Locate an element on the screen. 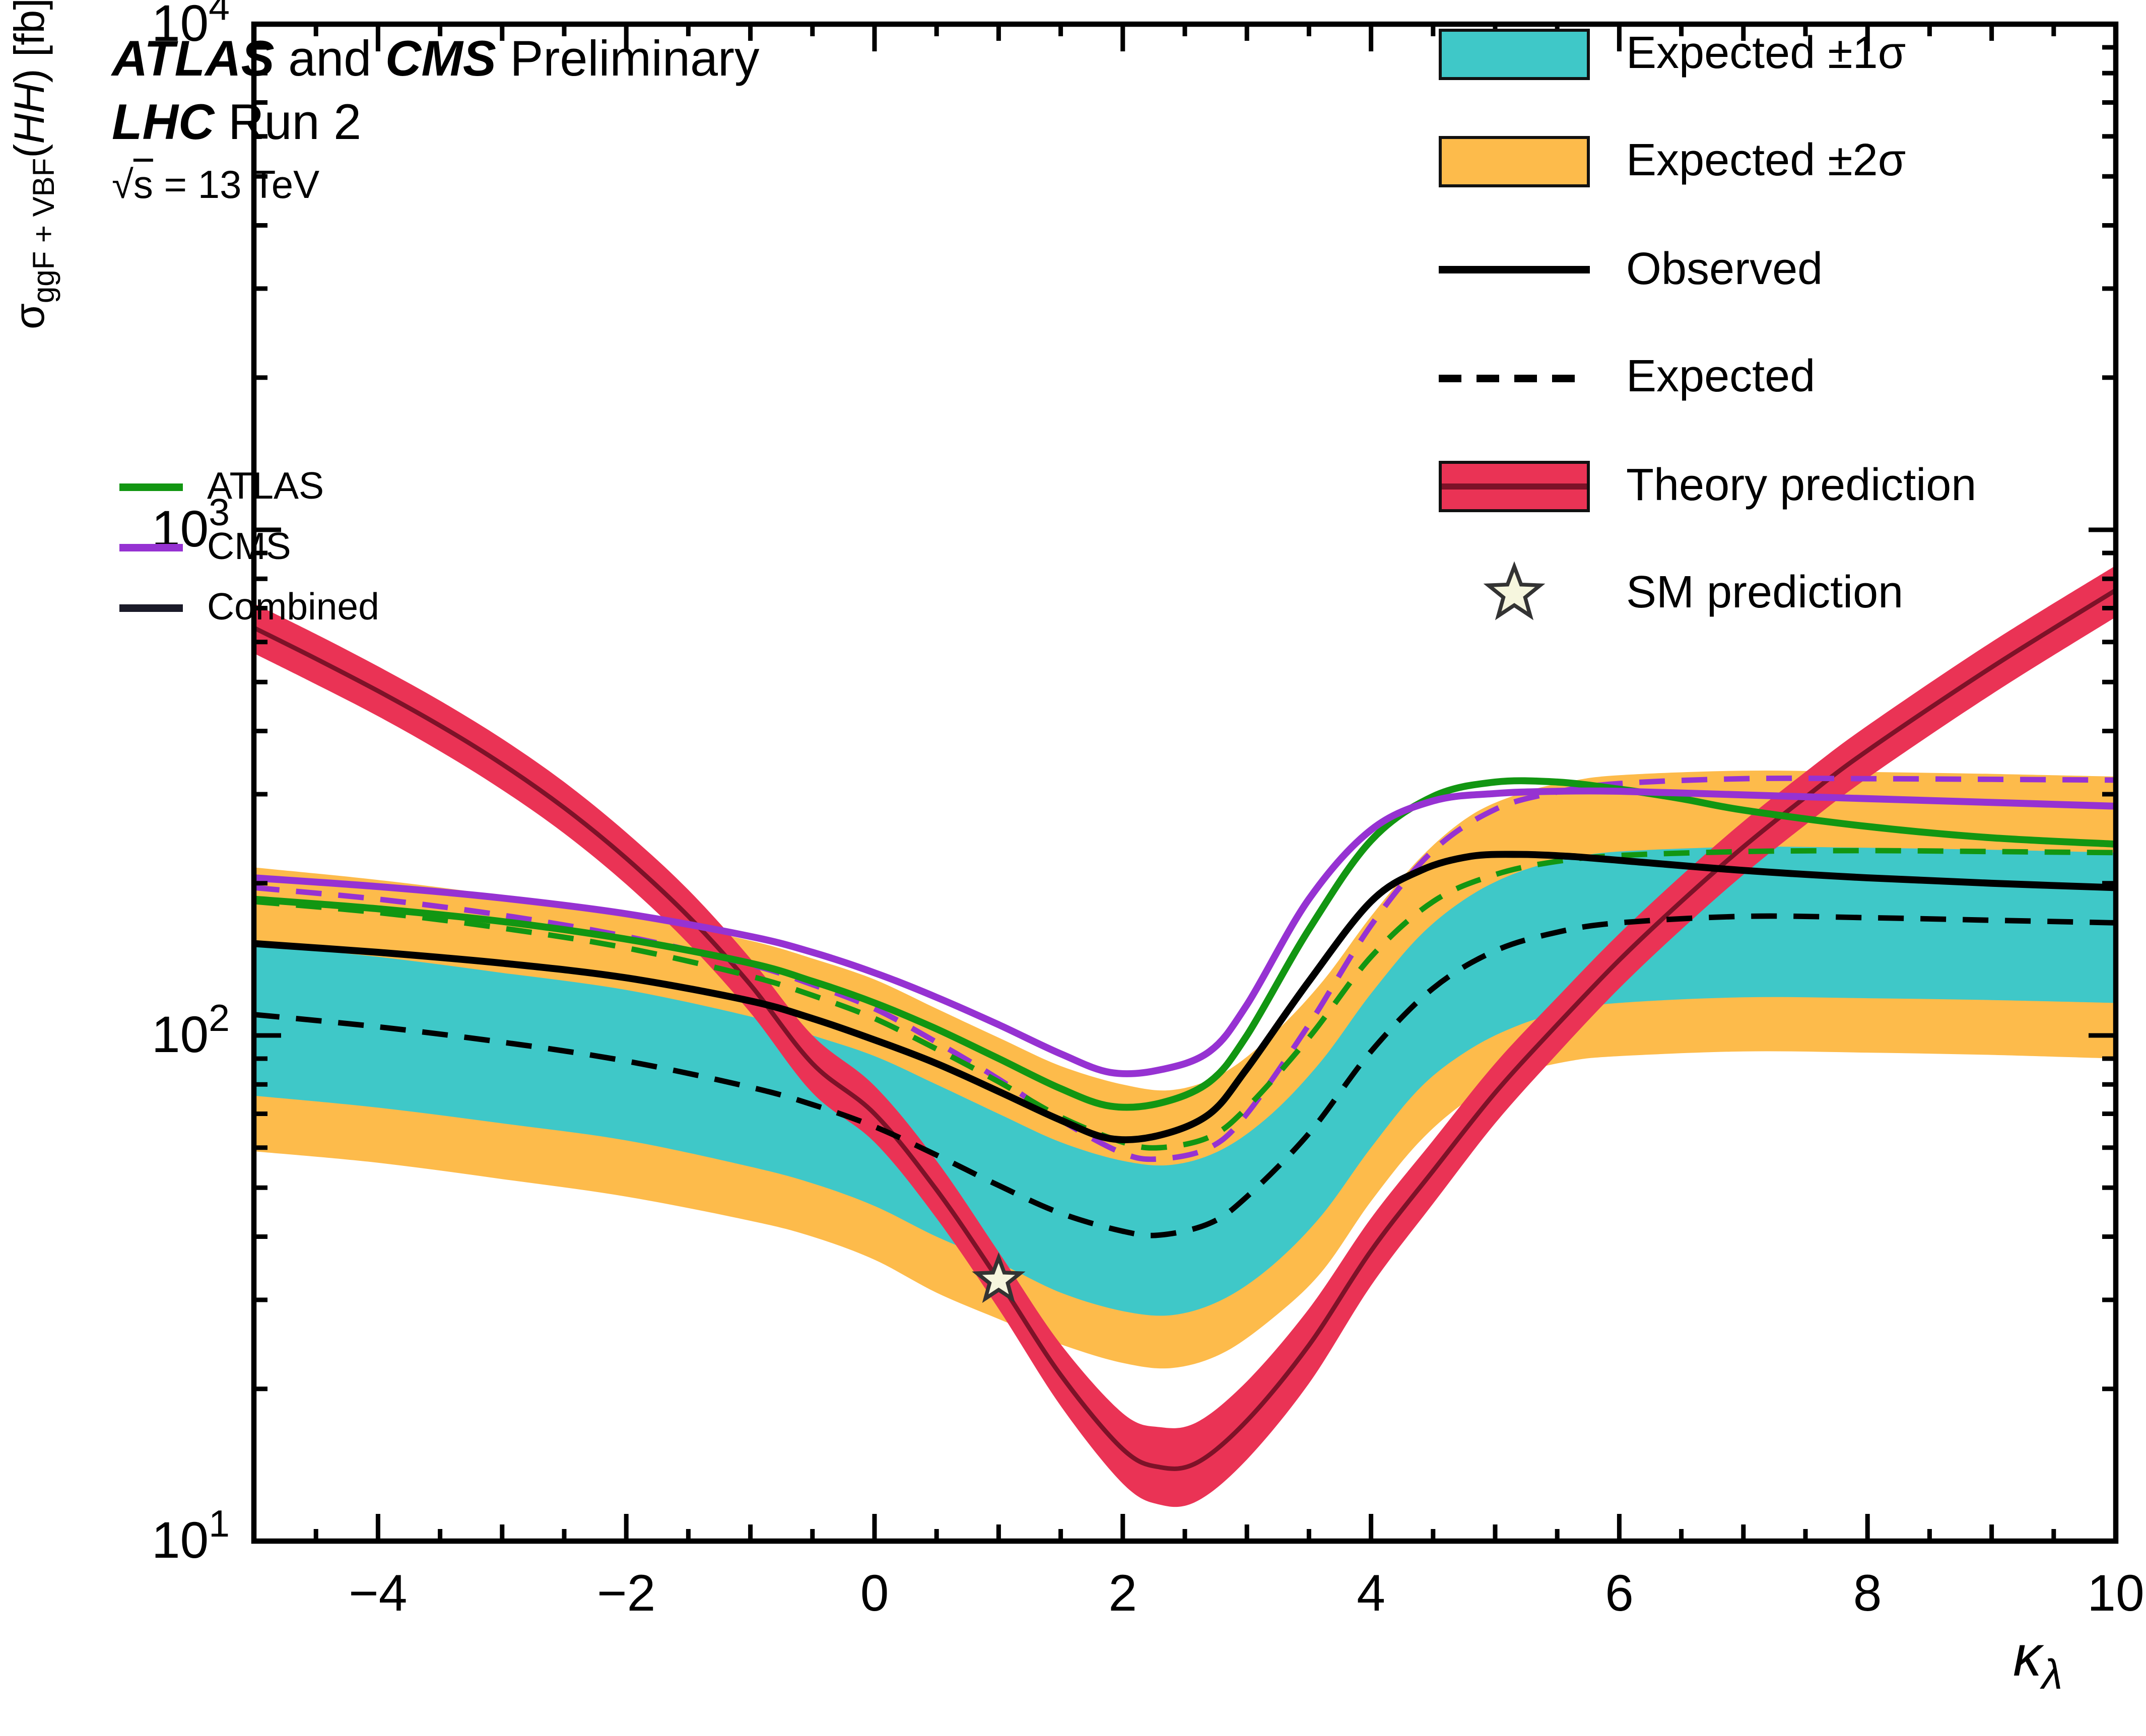  x-tick-label: 0 is located at coordinates (875, 1593).